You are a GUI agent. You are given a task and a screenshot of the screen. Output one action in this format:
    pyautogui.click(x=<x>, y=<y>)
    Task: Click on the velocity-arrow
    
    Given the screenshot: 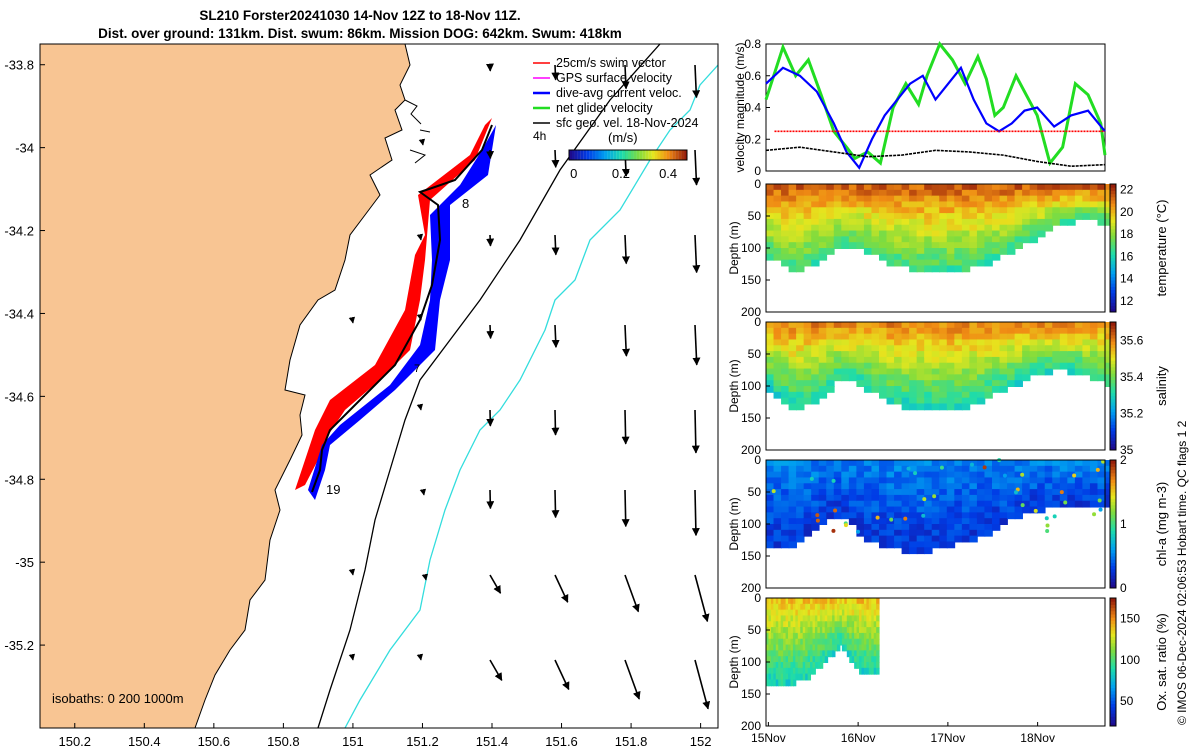 What is the action you would take?
    pyautogui.click(x=625, y=77)
    